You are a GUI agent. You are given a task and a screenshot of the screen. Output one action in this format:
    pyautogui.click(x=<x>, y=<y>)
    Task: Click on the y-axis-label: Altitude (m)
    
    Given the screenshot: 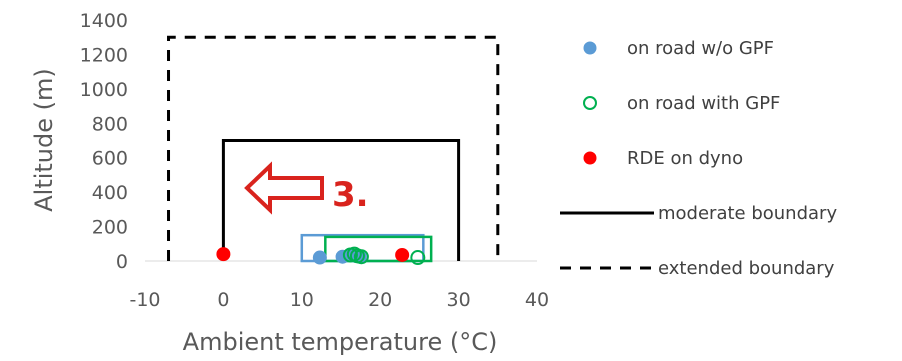 What is the action you would take?
    pyautogui.click(x=44, y=140)
    